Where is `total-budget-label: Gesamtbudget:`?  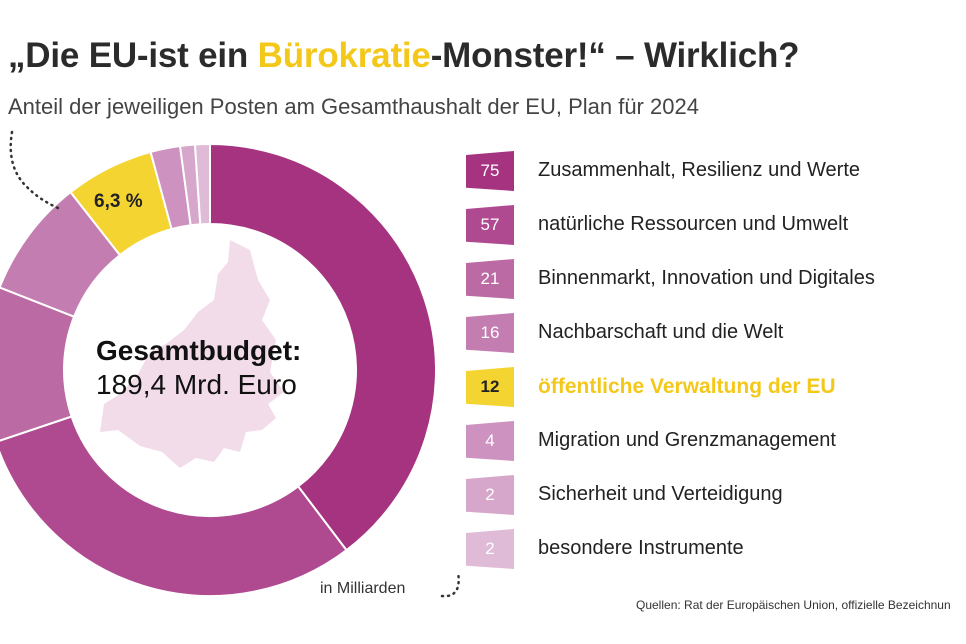 total-budget-label: Gesamtbudget: is located at coordinates (199, 350).